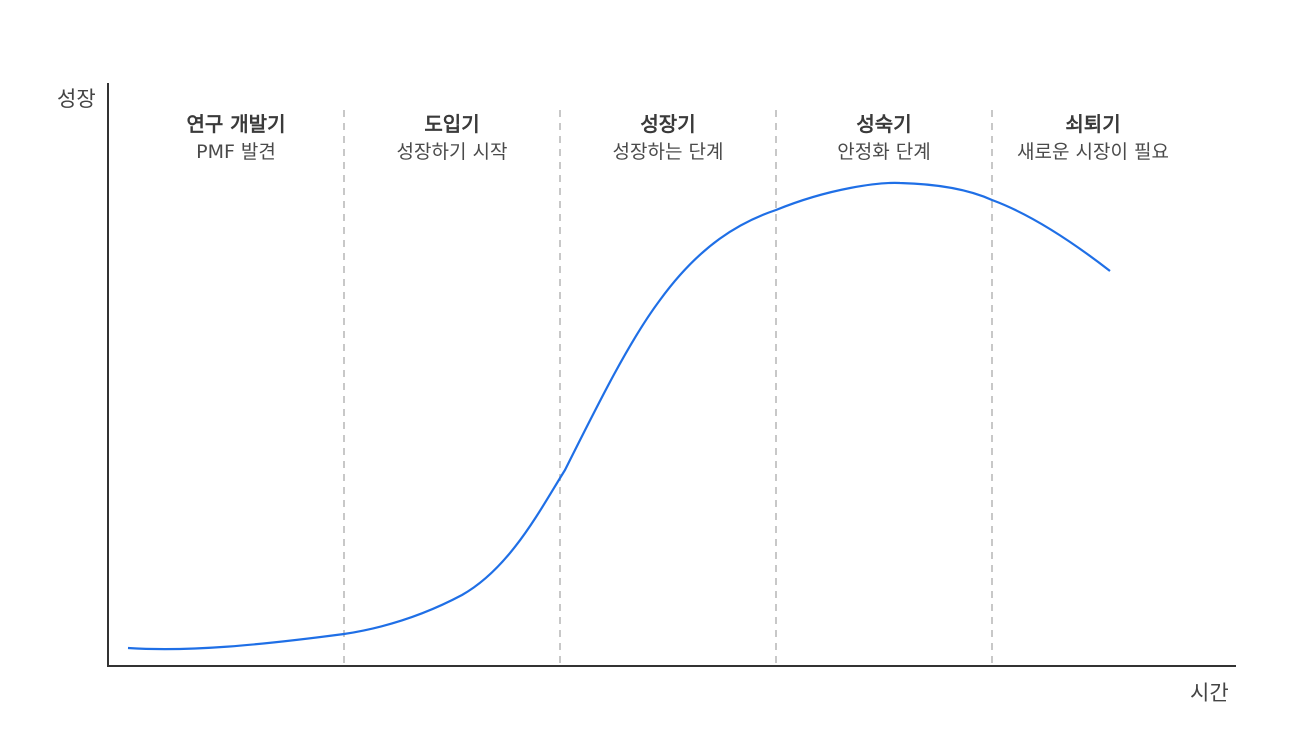 Image resolution: width=1306 pixels, height=756 pixels. I want to click on stage-description: 안정화 단계, so click(884, 152).